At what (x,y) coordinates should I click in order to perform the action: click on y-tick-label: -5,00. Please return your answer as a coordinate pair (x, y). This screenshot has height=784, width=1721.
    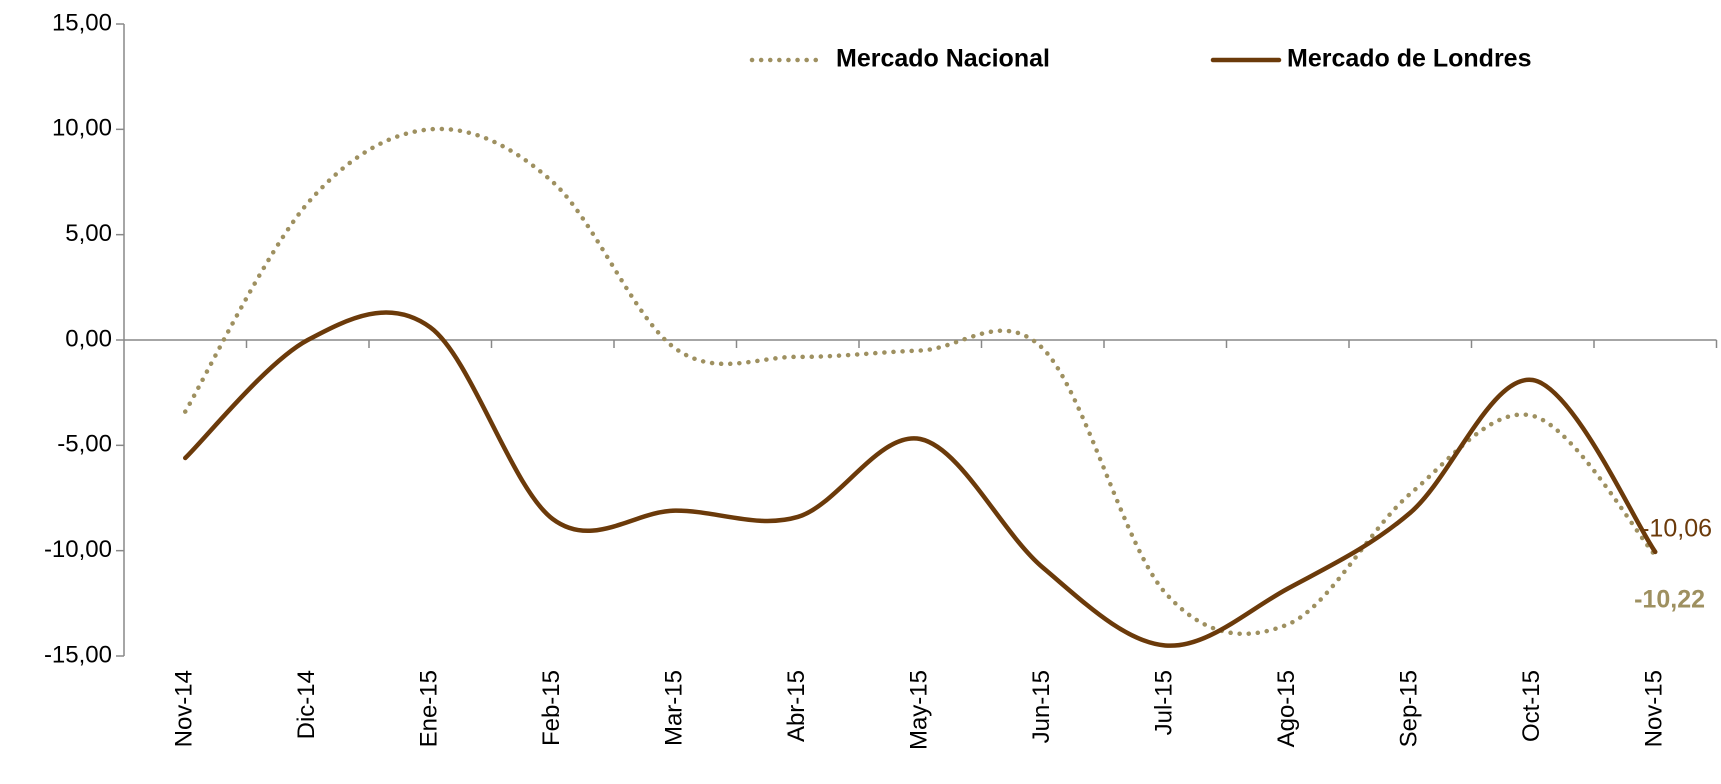
    Looking at the image, I should click on (84, 444).